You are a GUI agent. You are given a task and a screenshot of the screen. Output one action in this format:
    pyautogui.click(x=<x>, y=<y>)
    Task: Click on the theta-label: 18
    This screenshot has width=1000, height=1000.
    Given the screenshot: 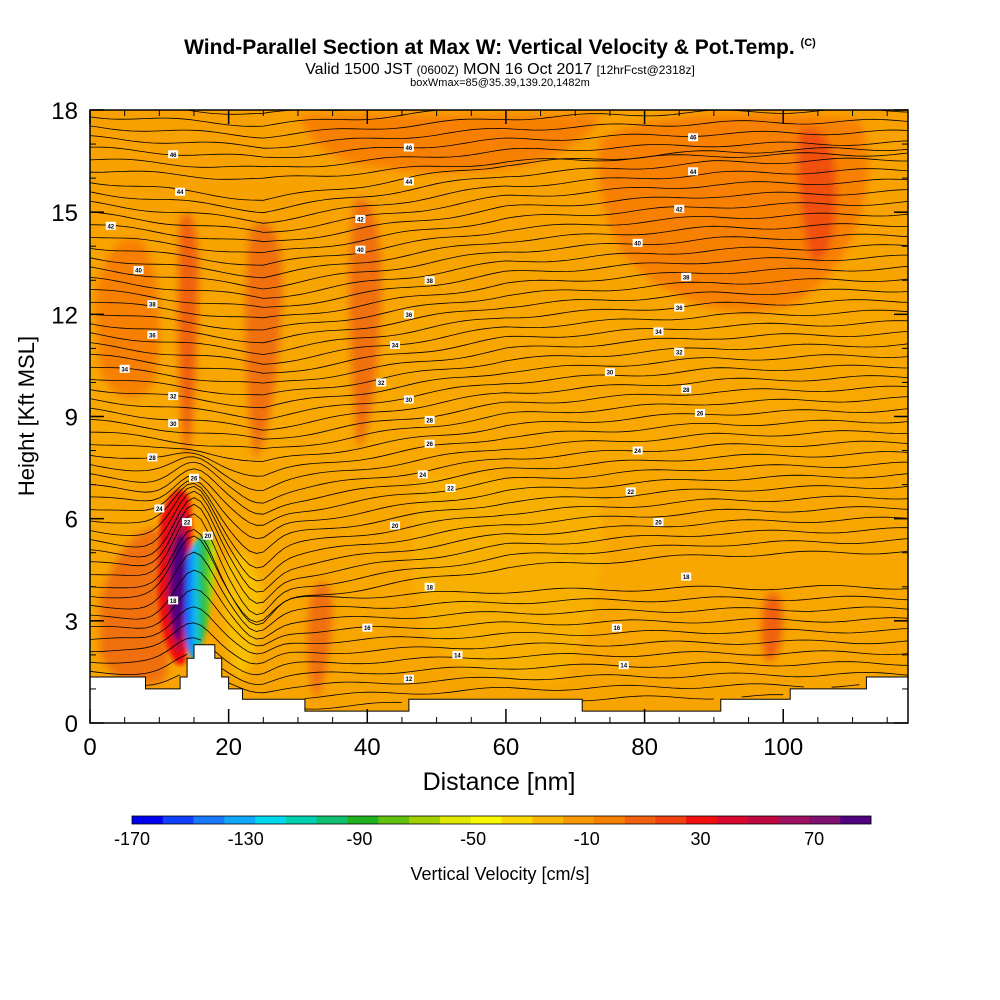 What is the action you would take?
    pyautogui.click(x=429, y=588)
    